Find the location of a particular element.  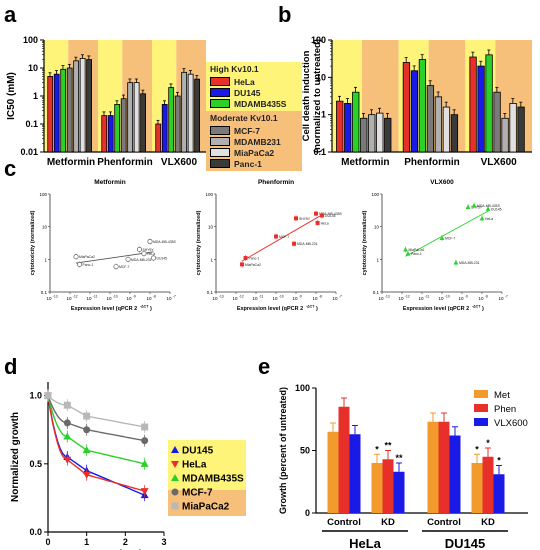

y-axis-label: Cell death induction is located at coordinates (306, 95).